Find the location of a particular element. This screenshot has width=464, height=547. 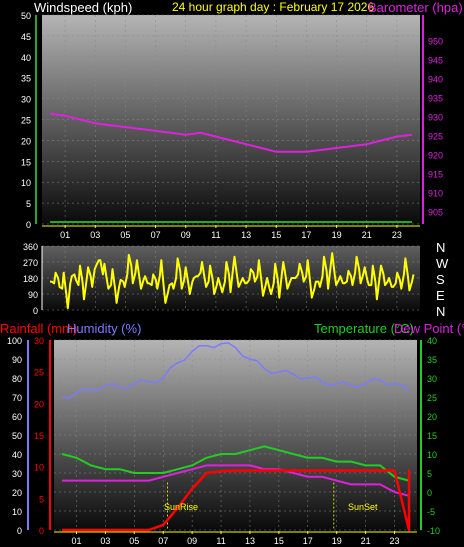

humidity-tick-label: 60 is located at coordinates (17, 417).